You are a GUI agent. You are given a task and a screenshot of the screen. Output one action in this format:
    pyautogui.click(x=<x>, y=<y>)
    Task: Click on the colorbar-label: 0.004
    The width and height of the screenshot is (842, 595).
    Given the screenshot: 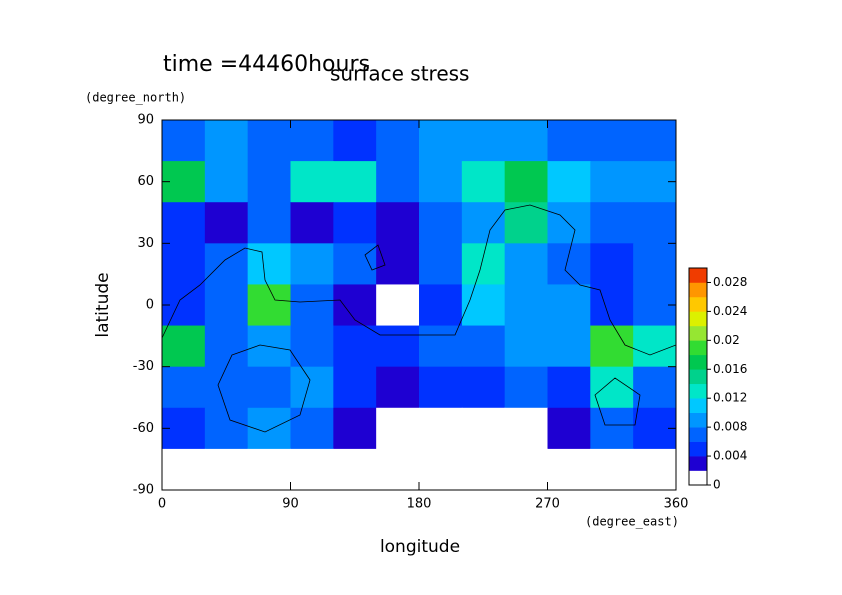 What is the action you would take?
    pyautogui.click(x=730, y=456)
    